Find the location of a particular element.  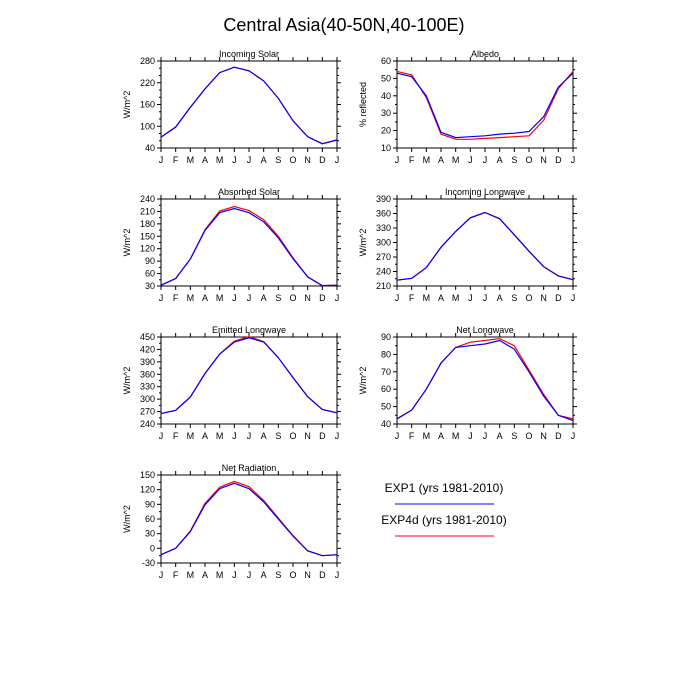

panel-3-xtick-label: F is located at coordinates (412, 298).